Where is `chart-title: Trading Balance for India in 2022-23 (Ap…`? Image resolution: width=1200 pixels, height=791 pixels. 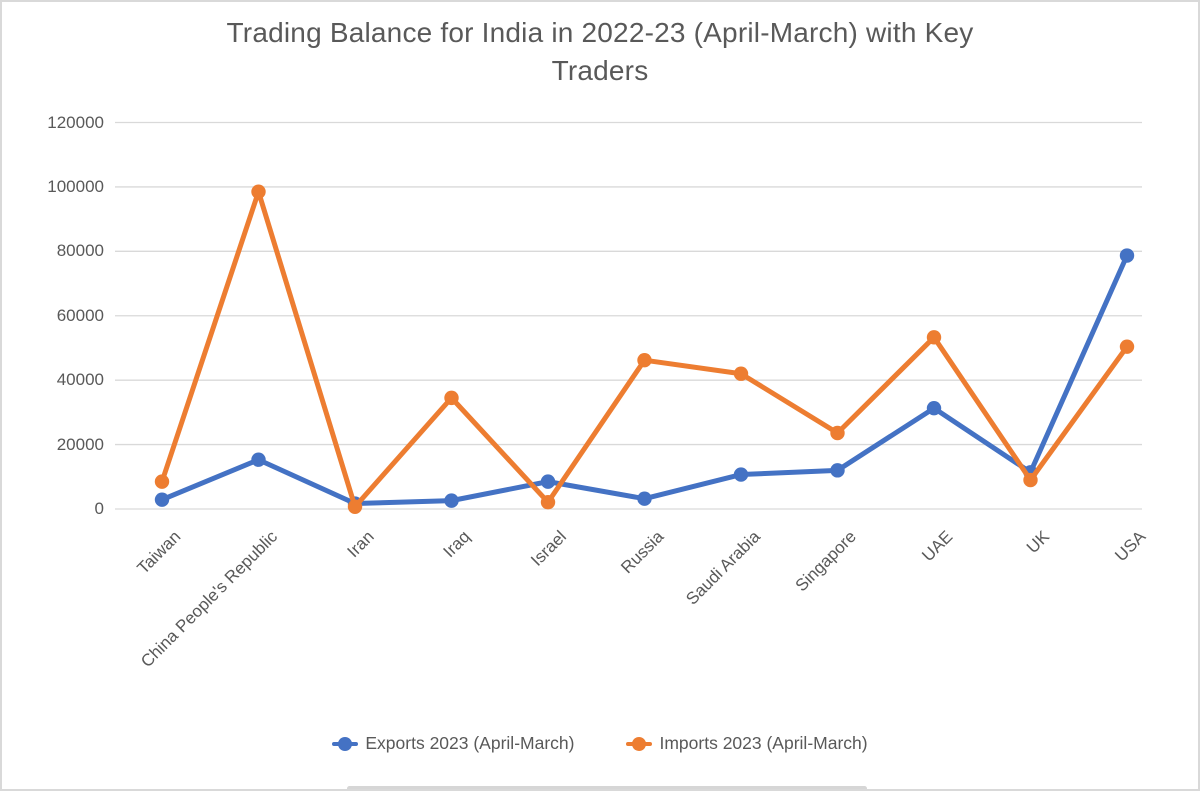 chart-title: Trading Balance for India in 2022-23 (Ap… is located at coordinates (600, 52).